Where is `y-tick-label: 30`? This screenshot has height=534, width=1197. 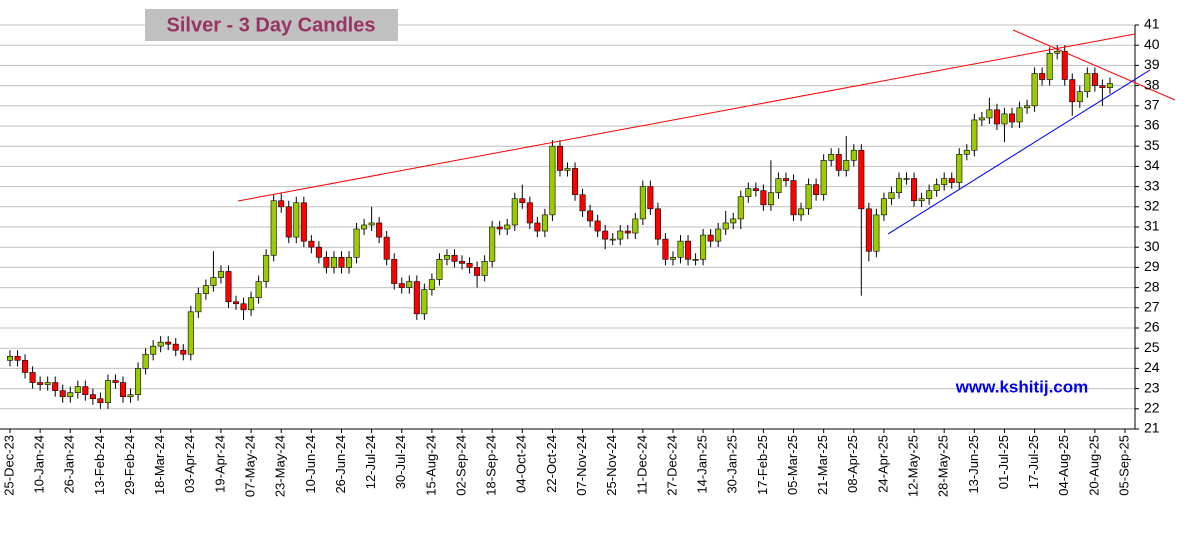 y-tick-label: 30 is located at coordinates (1152, 246).